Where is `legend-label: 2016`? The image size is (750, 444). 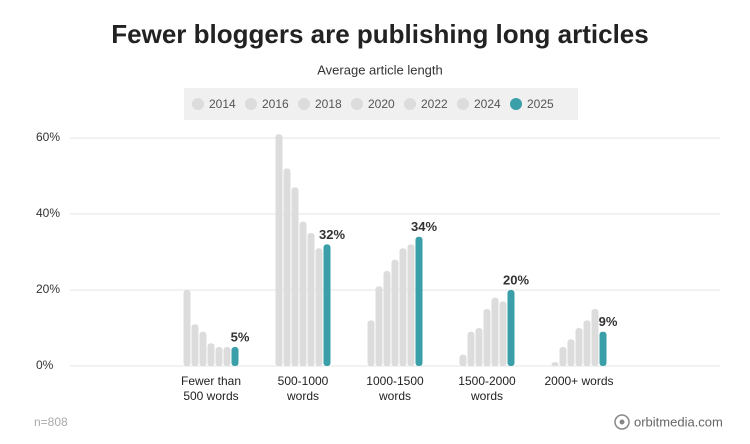
legend-label: 2016 is located at coordinates (275, 104).